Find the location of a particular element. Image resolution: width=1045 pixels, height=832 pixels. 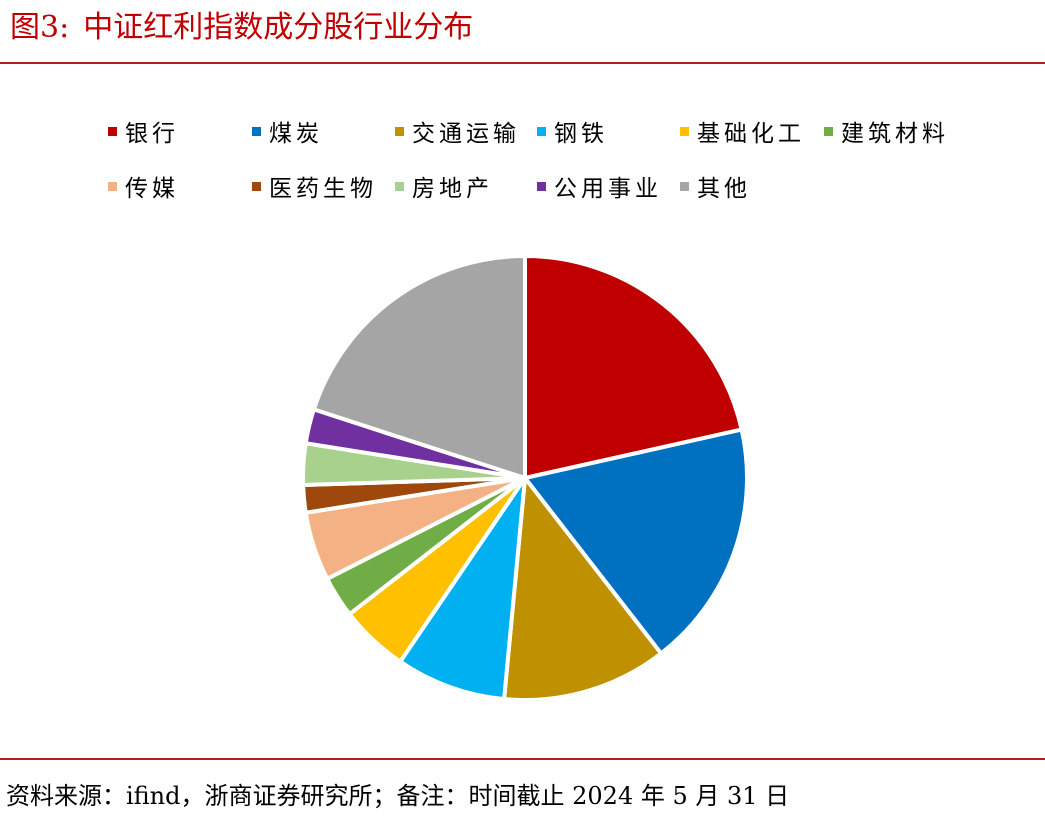

figure-title: 图3: 中证红利指数成分股行业分布 is located at coordinates (241, 28).